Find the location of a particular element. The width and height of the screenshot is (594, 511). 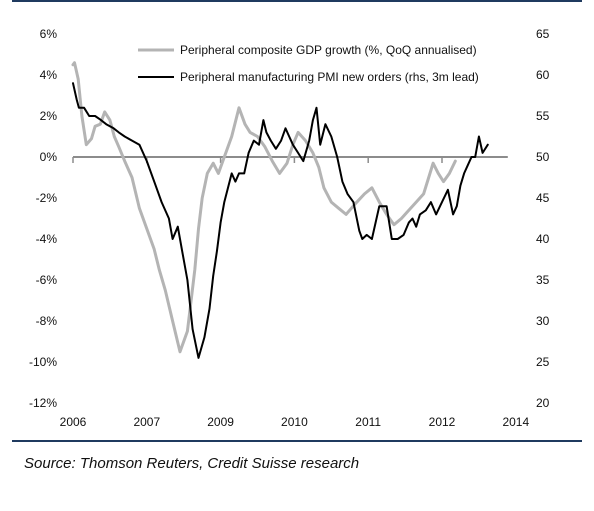

x-axis-tick-label: 2009 is located at coordinates (220, 422).